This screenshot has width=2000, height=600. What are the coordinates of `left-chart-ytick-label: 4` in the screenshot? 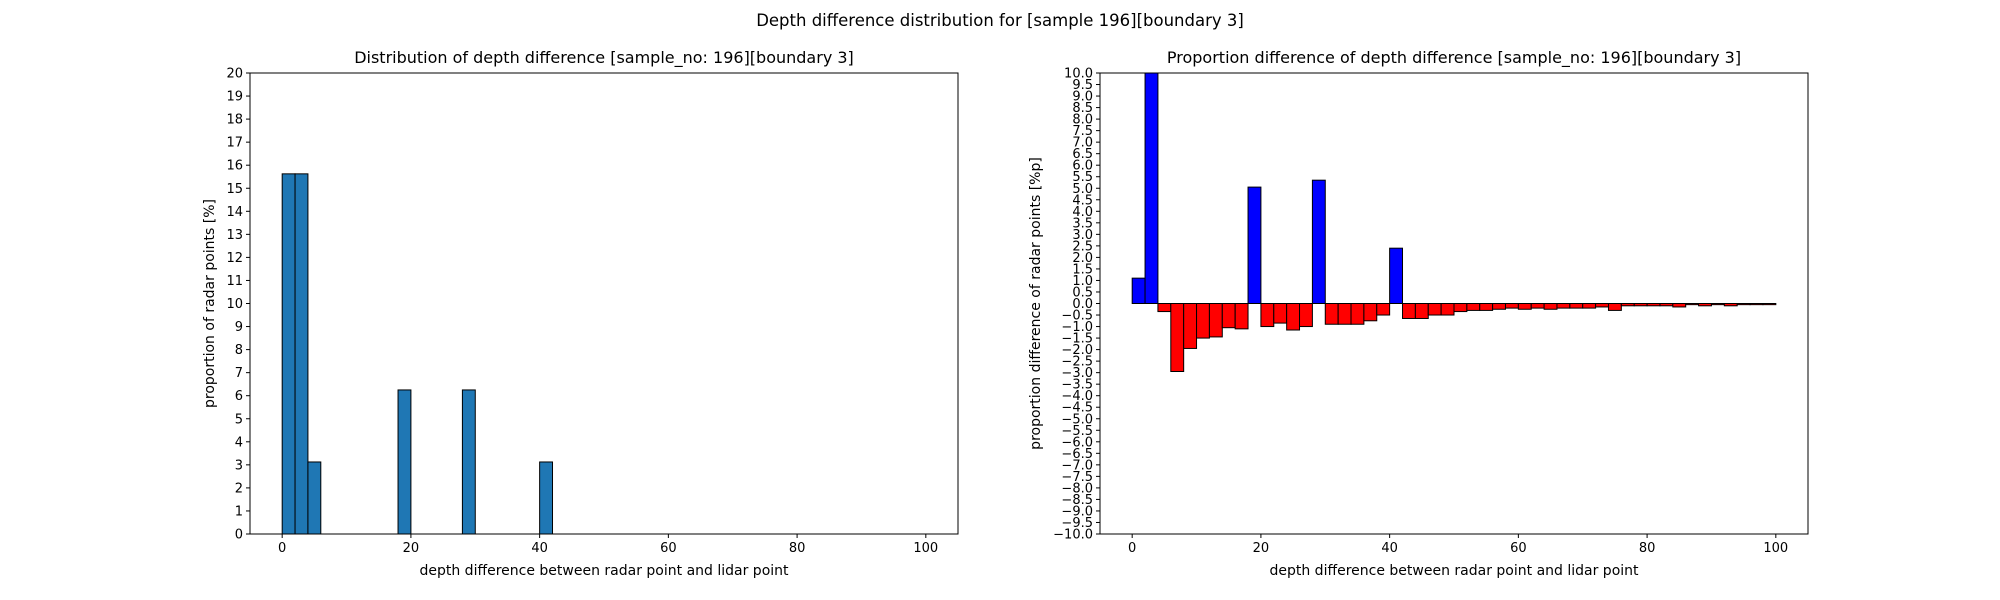 It's located at (239, 442).